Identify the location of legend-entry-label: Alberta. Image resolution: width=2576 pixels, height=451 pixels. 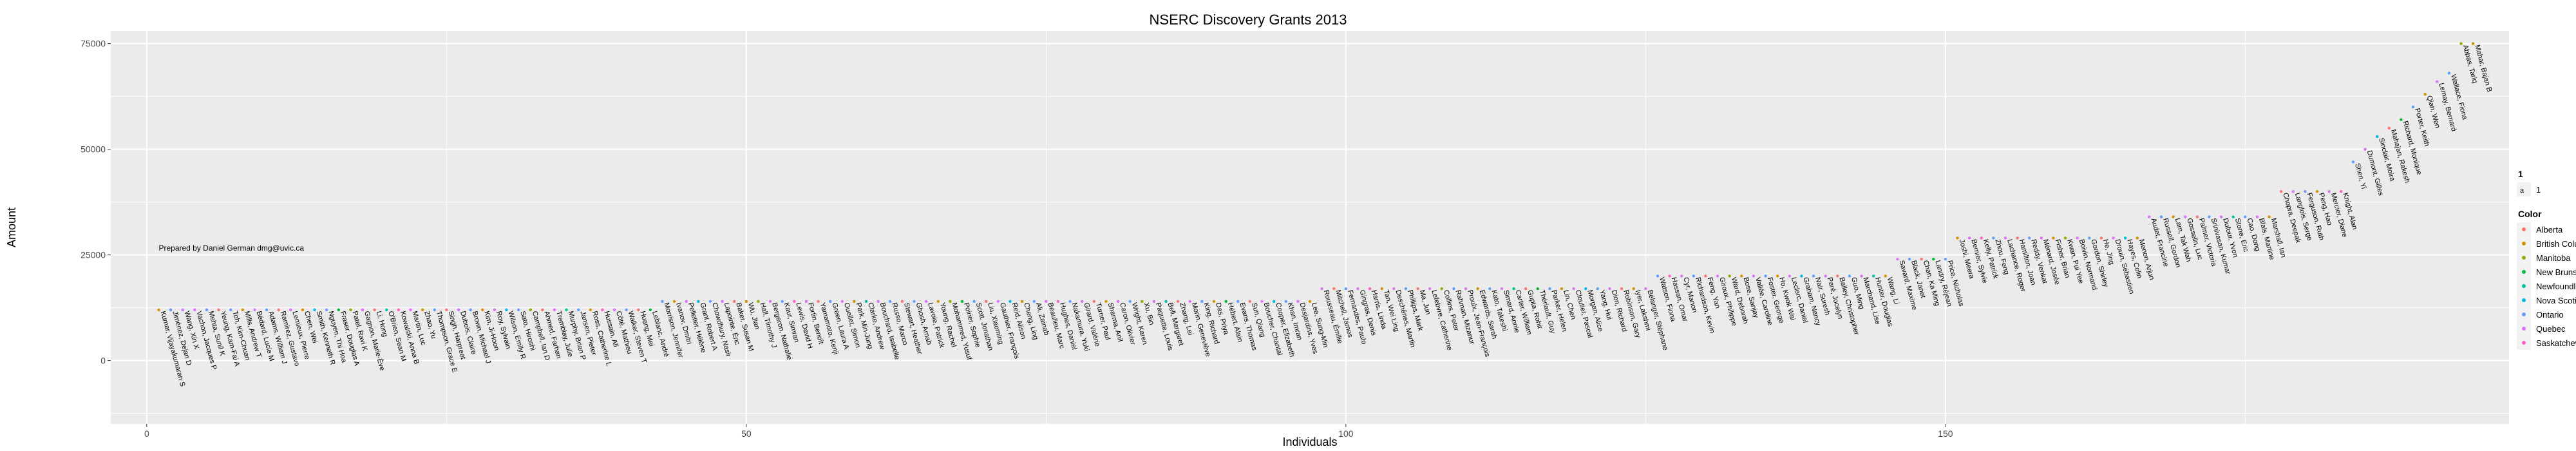
(2549, 230).